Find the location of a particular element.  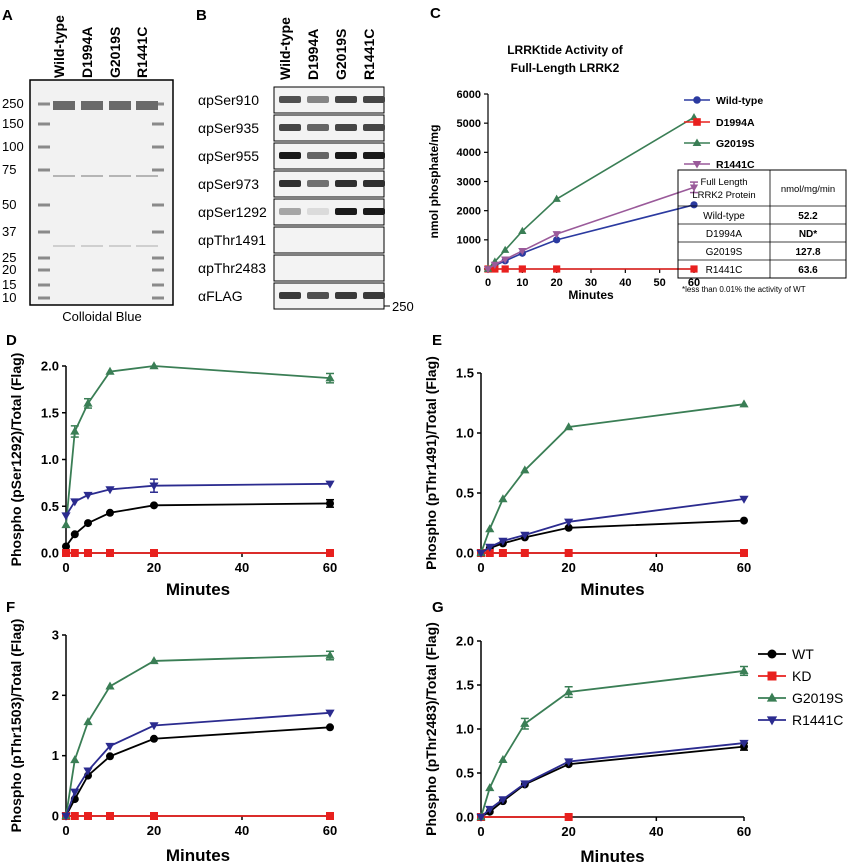

y-tick-label: 1000 is located at coordinates (469, 241).